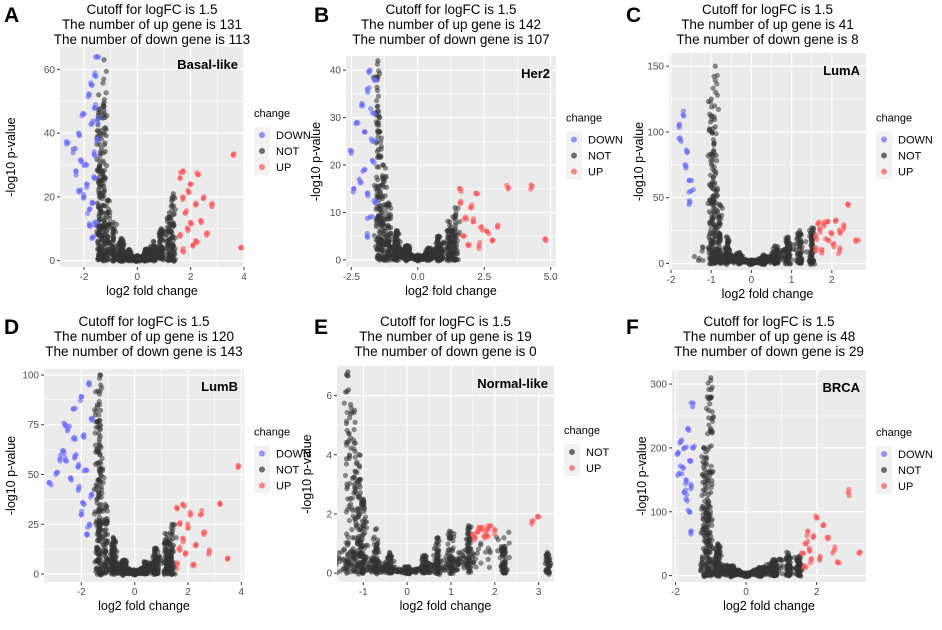 This screenshot has width=942, height=630. Describe the element at coordinates (767, 24) in the screenshot. I see `title-line: The number of up gene is 41` at that location.